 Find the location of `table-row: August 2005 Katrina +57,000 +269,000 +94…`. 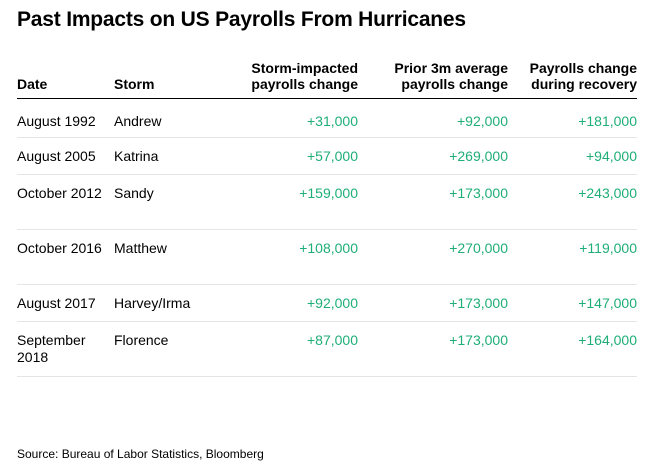

table-row: August 2005 Katrina +57,000 +269,000 +94… is located at coordinates (327, 156).